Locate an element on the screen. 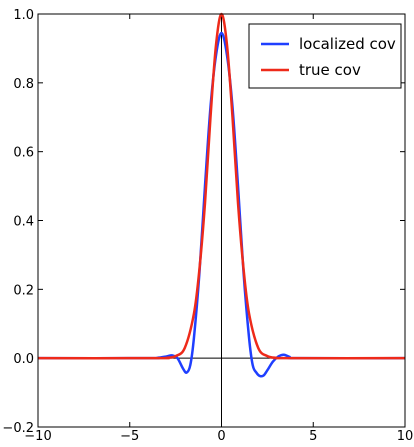  x-tick-label: 0 is located at coordinates (221, 436).